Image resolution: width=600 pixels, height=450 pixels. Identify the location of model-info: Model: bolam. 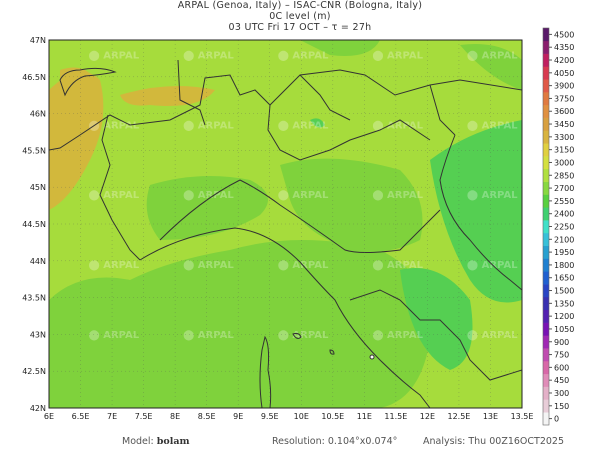
(156, 441).